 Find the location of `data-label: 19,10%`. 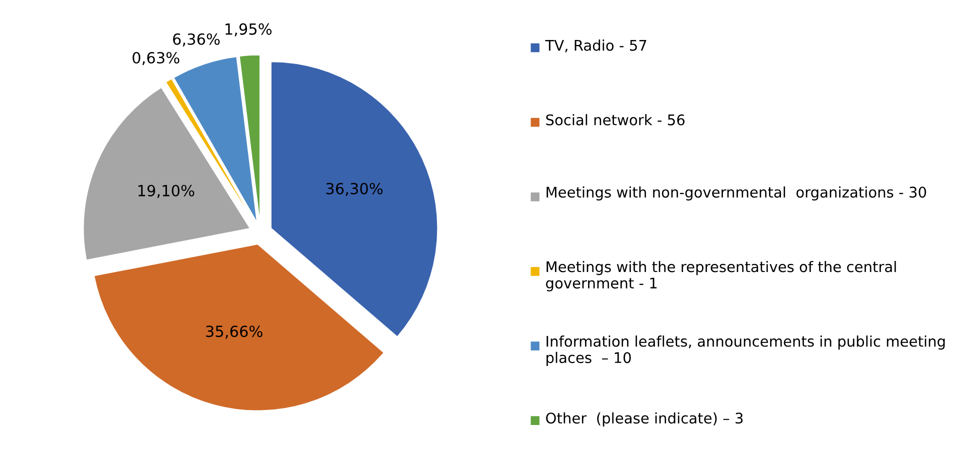

data-label: 19,10% is located at coordinates (166, 191).